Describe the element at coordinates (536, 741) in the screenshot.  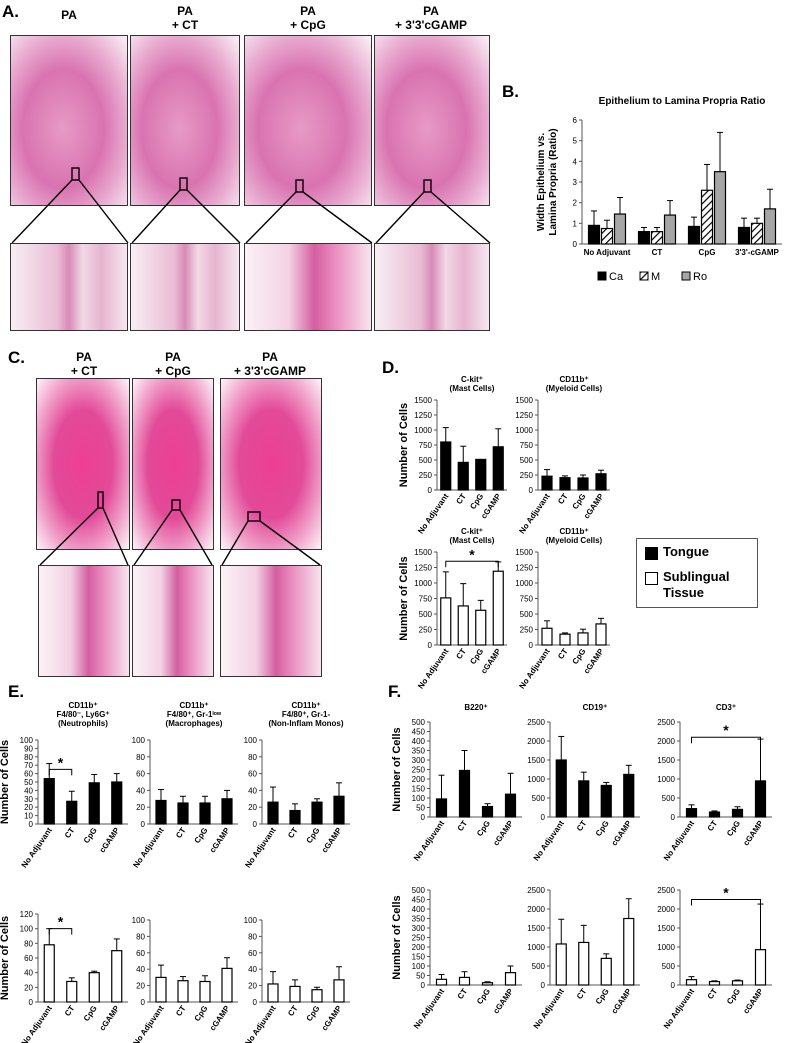
I see `y-tick-label: 2000` at that location.